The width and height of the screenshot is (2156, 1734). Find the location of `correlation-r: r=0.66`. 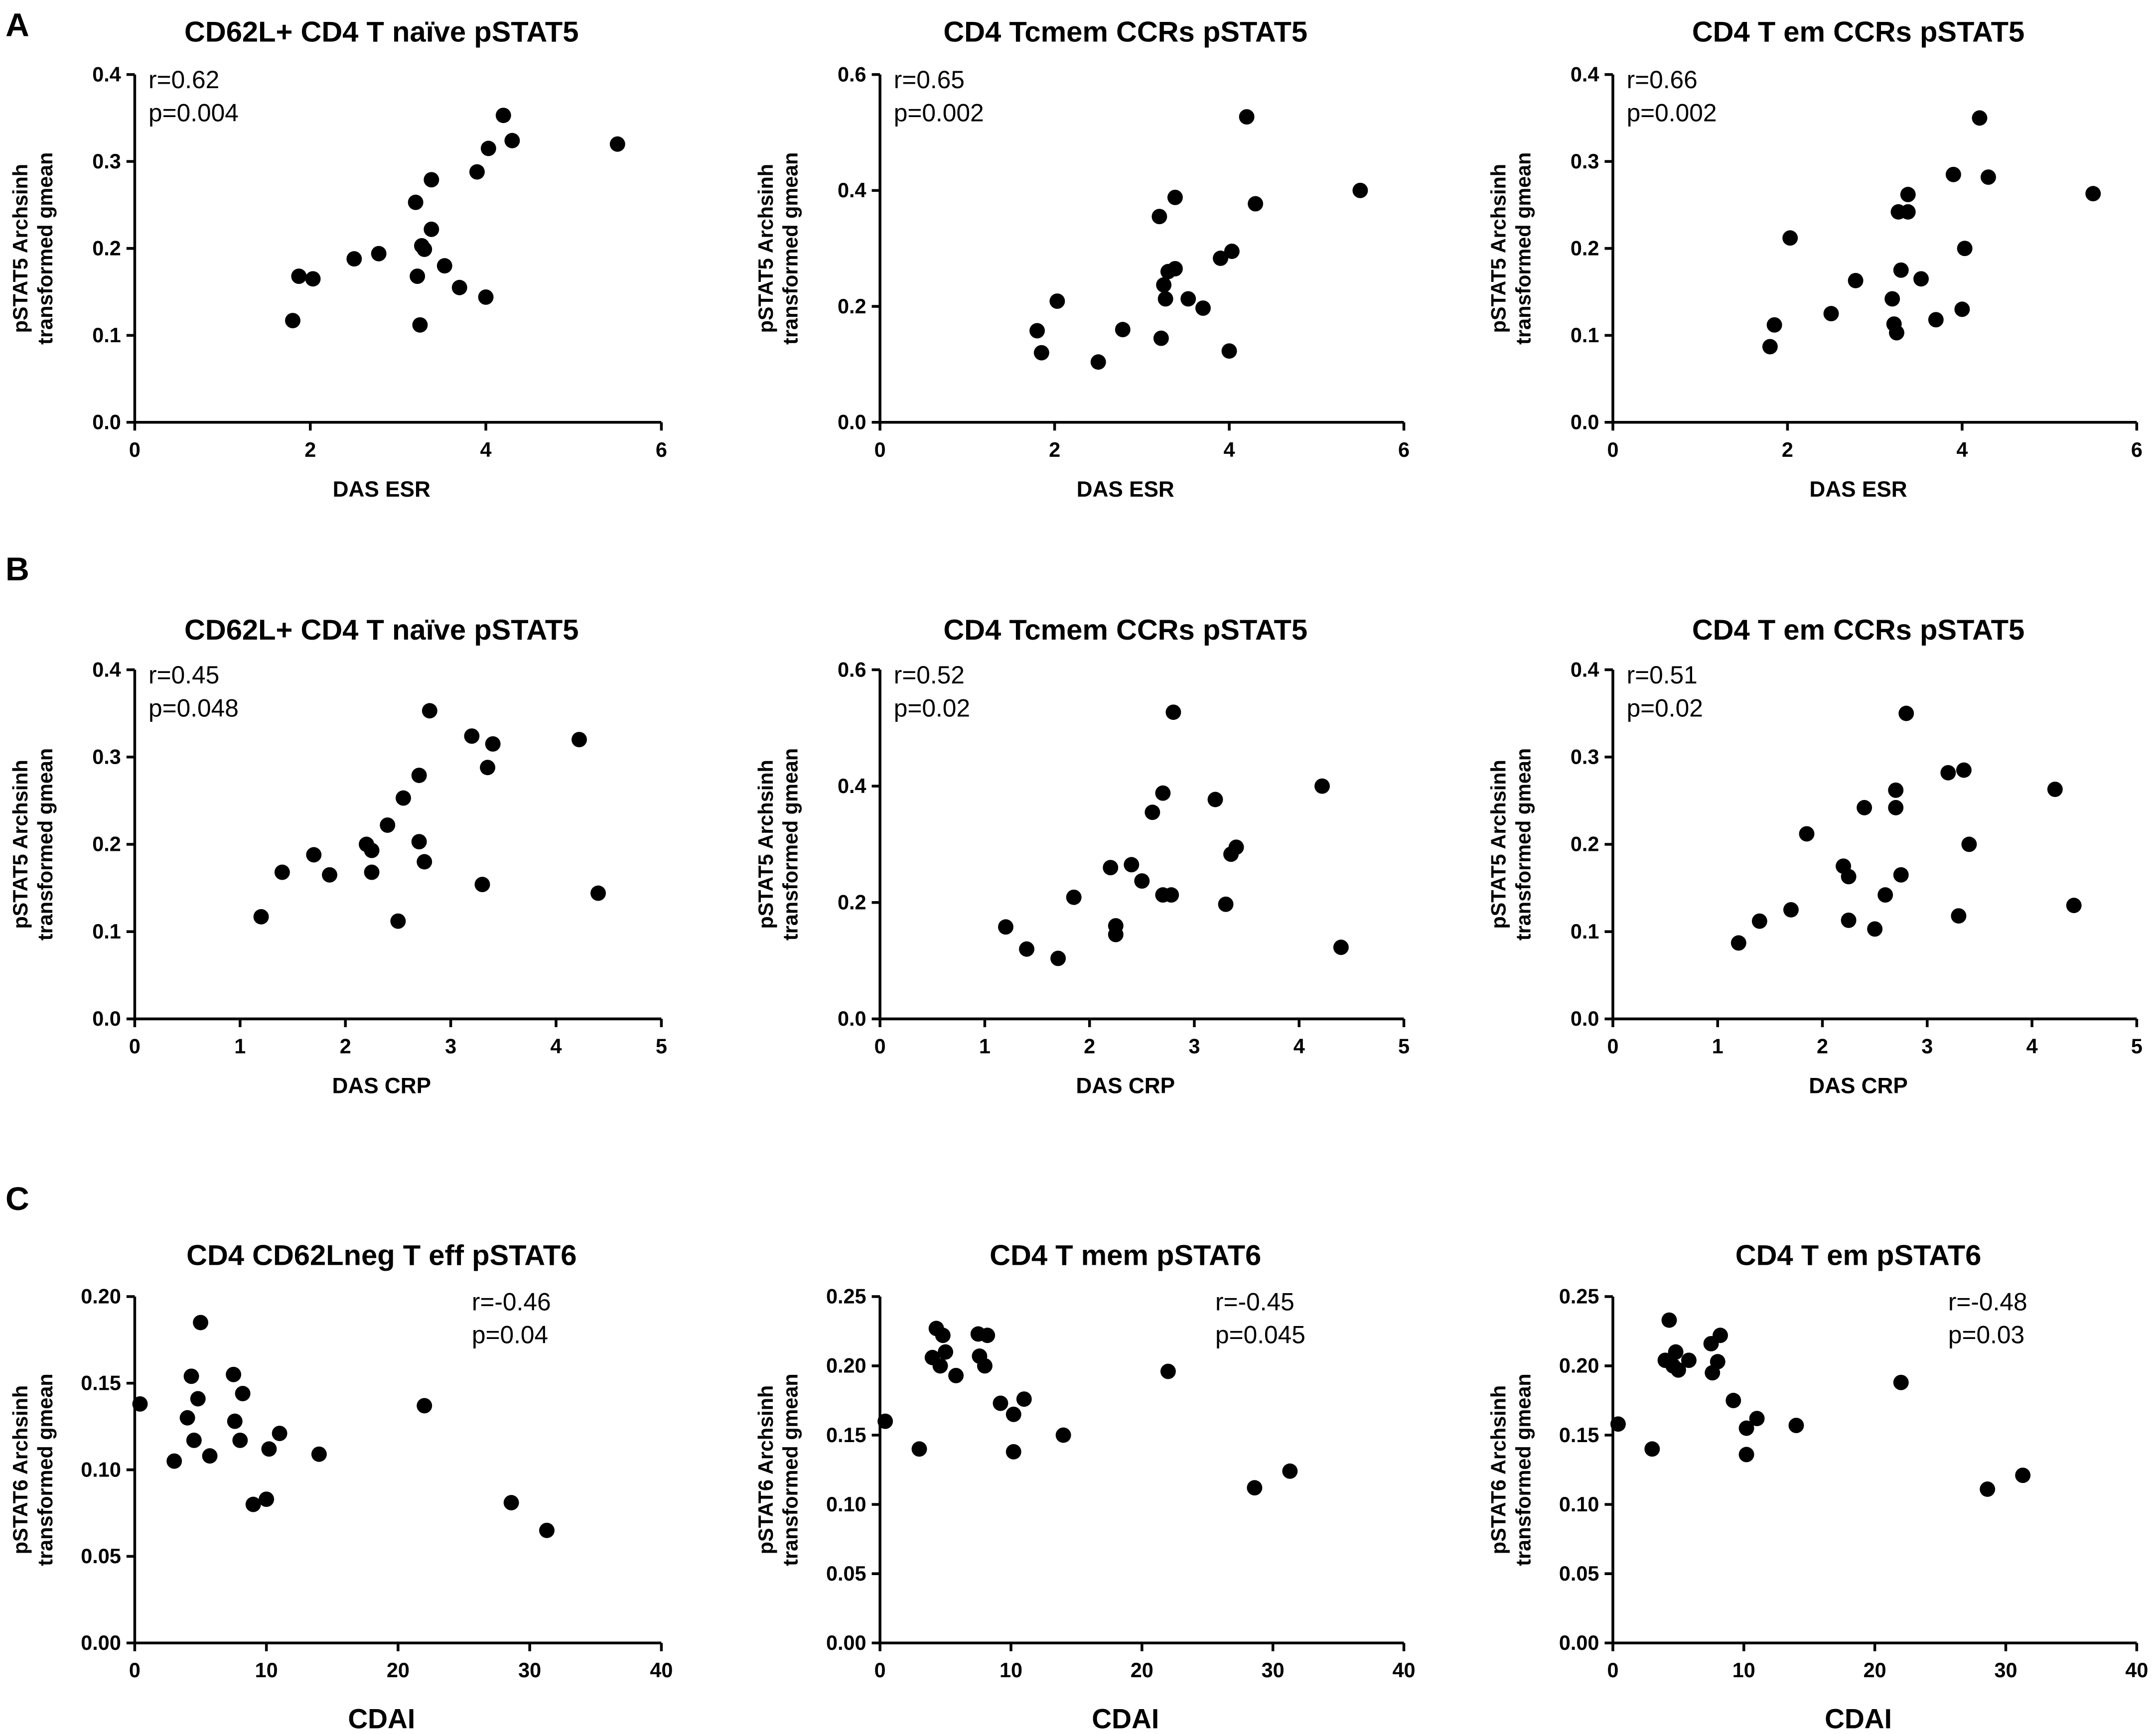

correlation-r: r=0.66 is located at coordinates (1662, 80).